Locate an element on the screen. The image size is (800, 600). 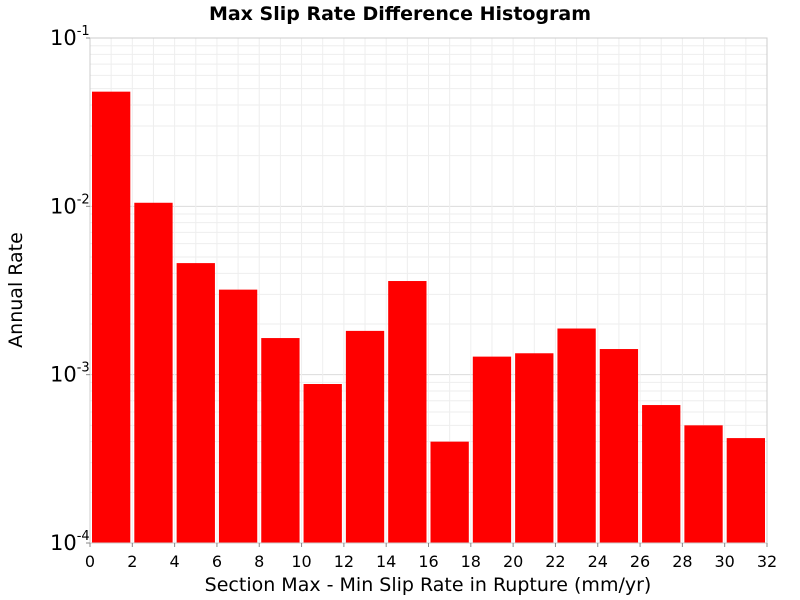
x-tick-label: 32 is located at coordinates (767, 561).